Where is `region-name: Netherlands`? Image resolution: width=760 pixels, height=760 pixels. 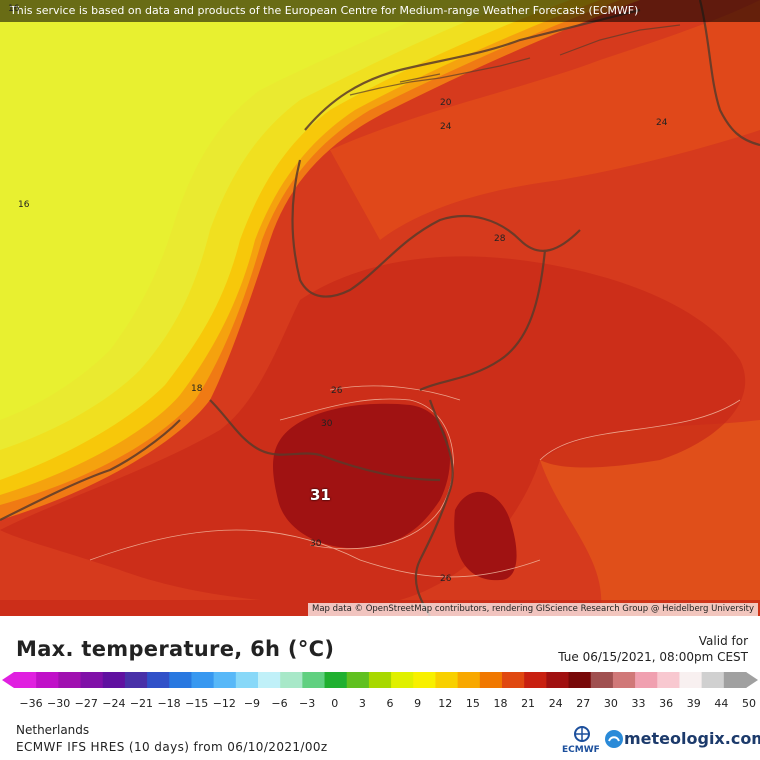
region-name: Netherlands is located at coordinates (53, 730).